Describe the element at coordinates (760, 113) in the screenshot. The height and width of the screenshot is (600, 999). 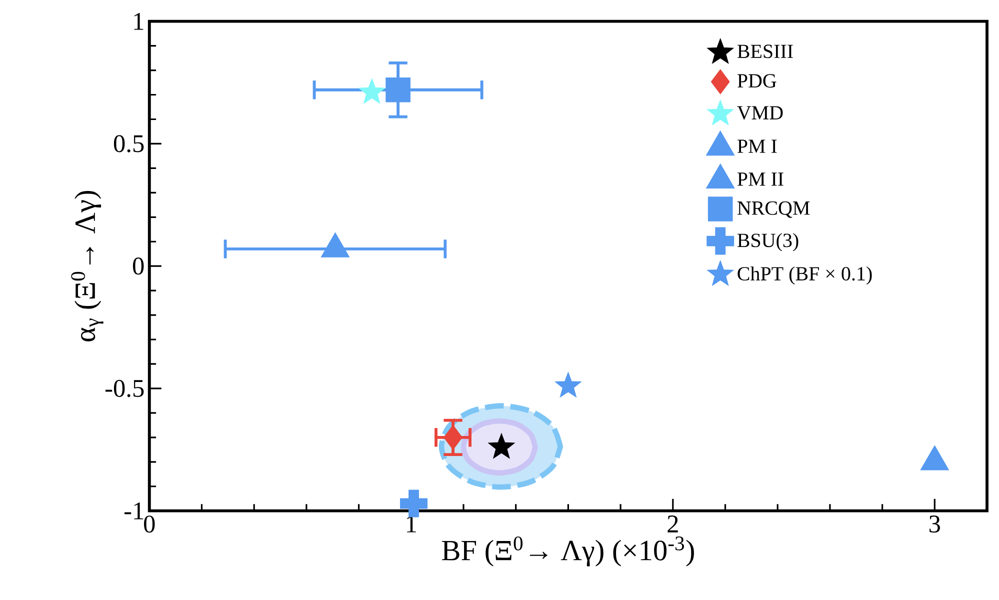
I see `legend-label: VMD` at that location.